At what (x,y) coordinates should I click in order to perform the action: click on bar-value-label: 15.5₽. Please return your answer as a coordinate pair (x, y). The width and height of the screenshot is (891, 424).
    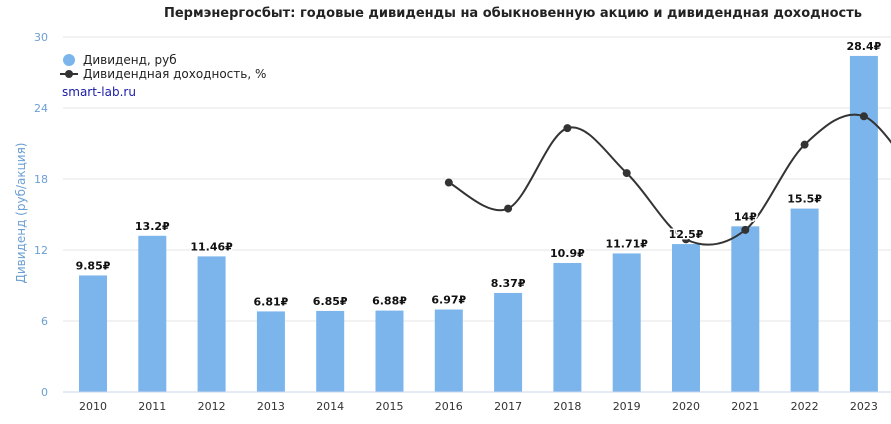
    Looking at the image, I should click on (804, 199).